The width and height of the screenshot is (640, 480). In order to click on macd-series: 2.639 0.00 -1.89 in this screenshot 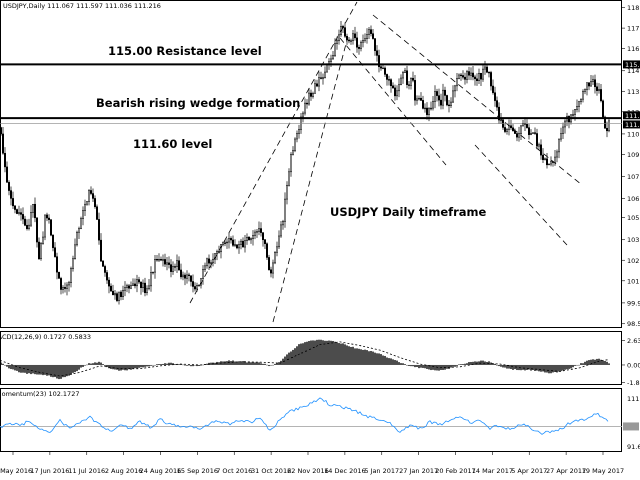, I will do `click(320, 362)`.